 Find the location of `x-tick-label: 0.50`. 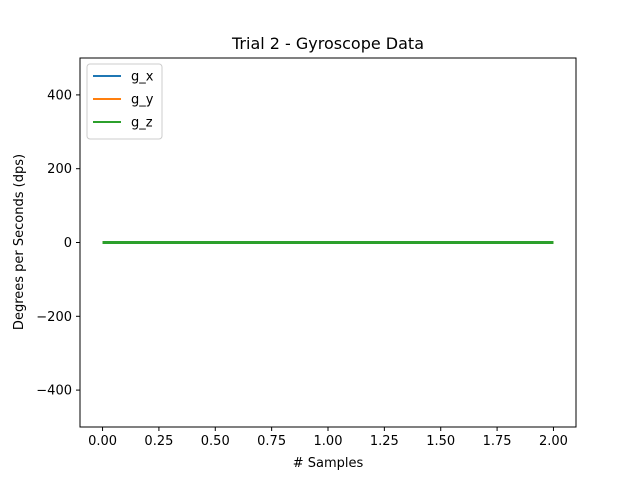

x-tick-label: 0.50 is located at coordinates (215, 441).